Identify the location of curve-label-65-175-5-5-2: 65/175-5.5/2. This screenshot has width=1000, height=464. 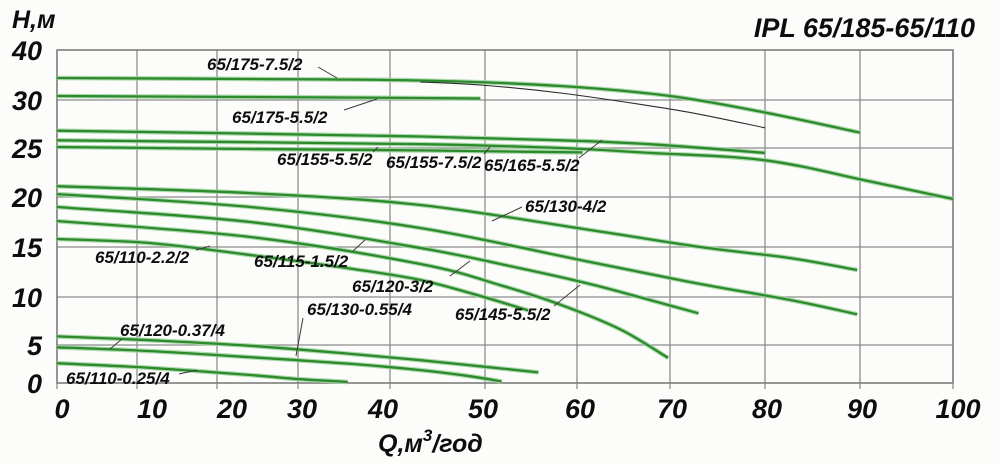
(280, 117).